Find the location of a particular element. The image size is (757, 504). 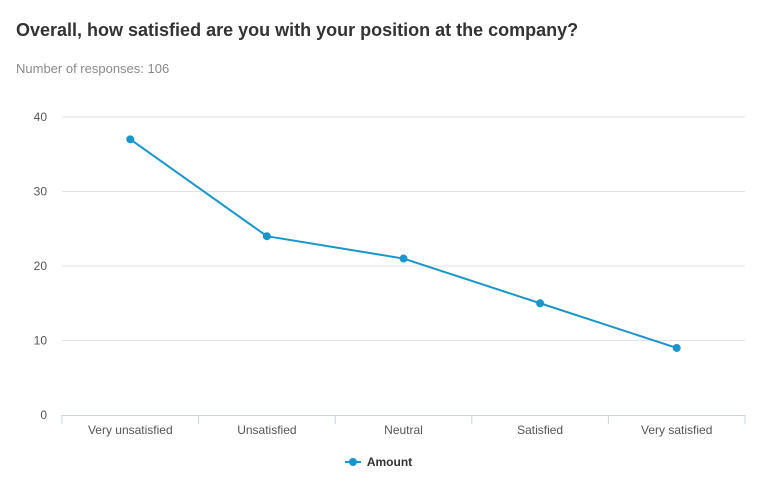

y-tick-label: 30 is located at coordinates (41, 192).